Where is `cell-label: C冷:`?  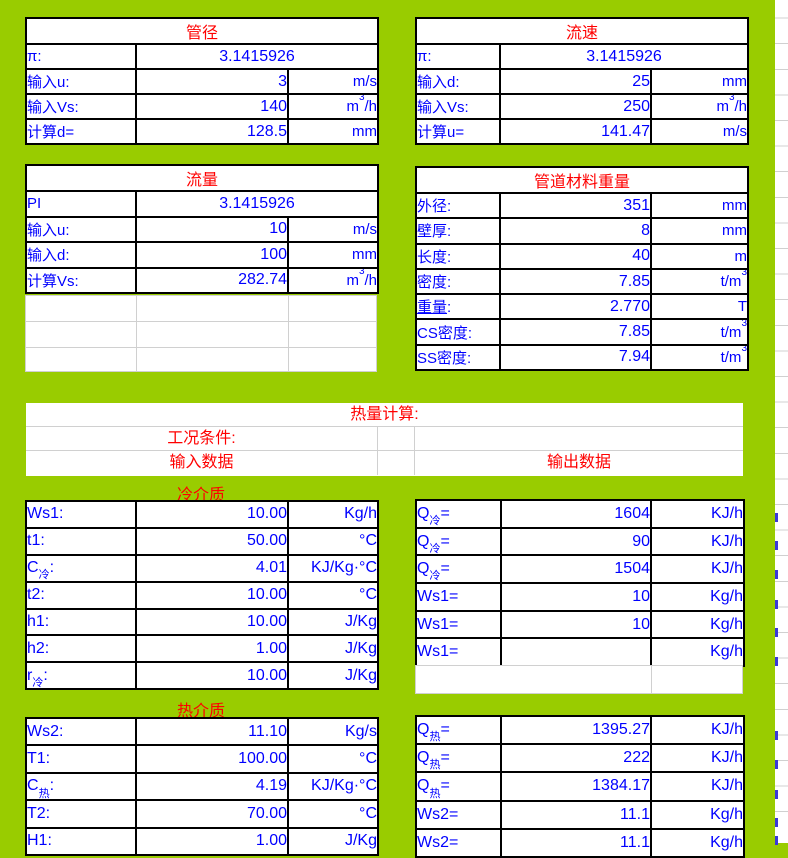
cell-label: C冷: is located at coordinates (81, 568).